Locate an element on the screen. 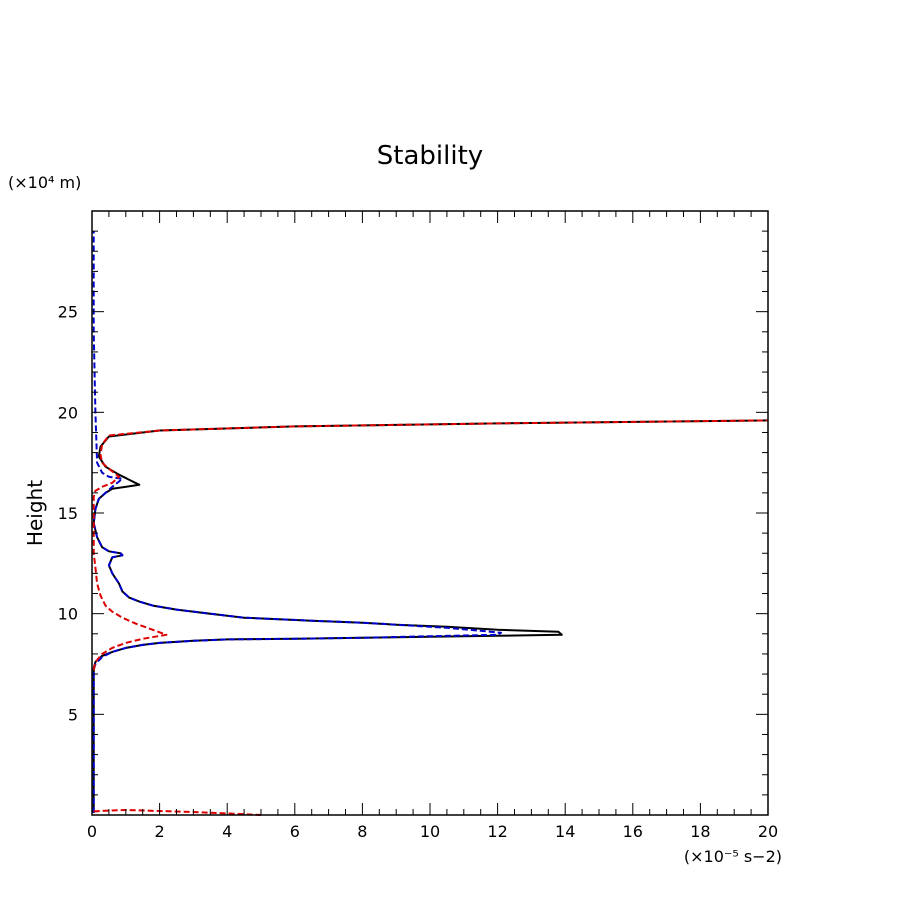 The width and height of the screenshot is (904, 904). chart-title: Stability is located at coordinates (430, 156).